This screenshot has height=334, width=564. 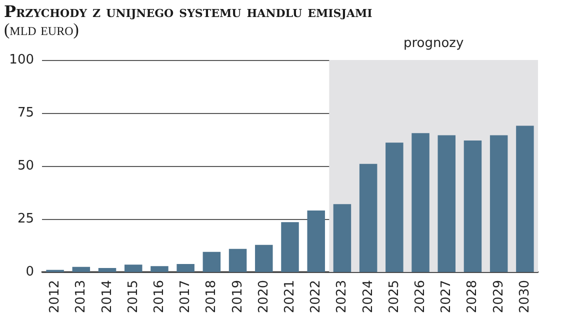 I want to click on x-tick-label: 2023, so click(x=342, y=297).